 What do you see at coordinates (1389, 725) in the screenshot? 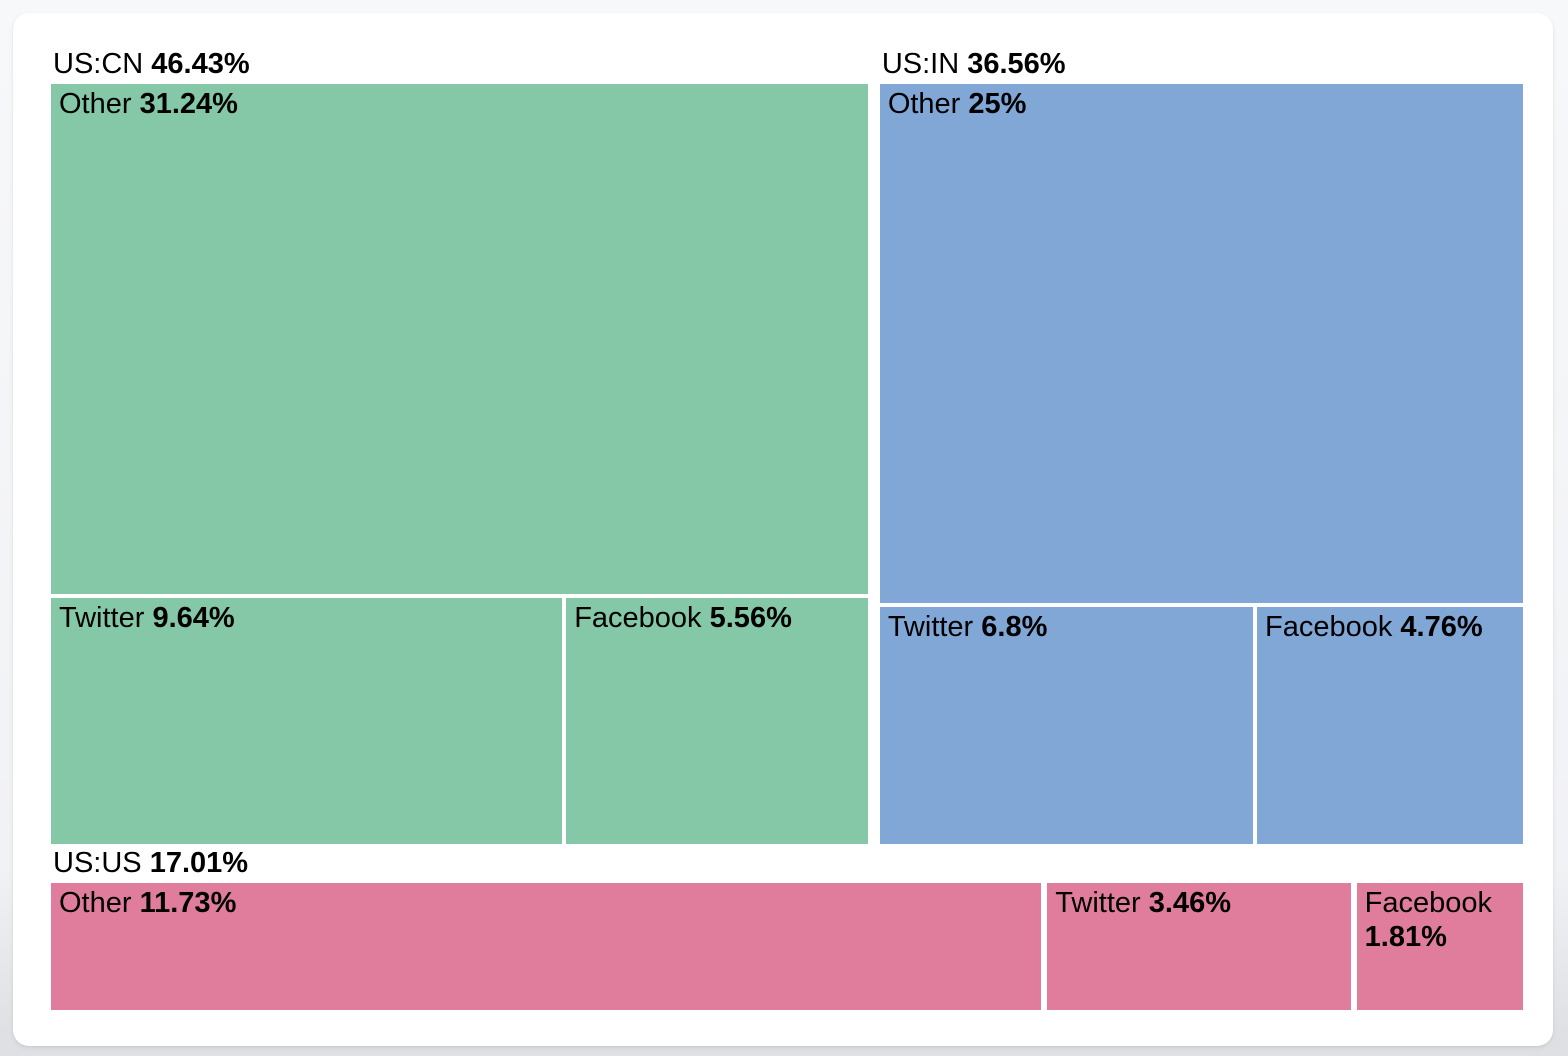
I see `treemap-cell-us-in-facebook: Facebook 4.76%` at bounding box center [1389, 725].